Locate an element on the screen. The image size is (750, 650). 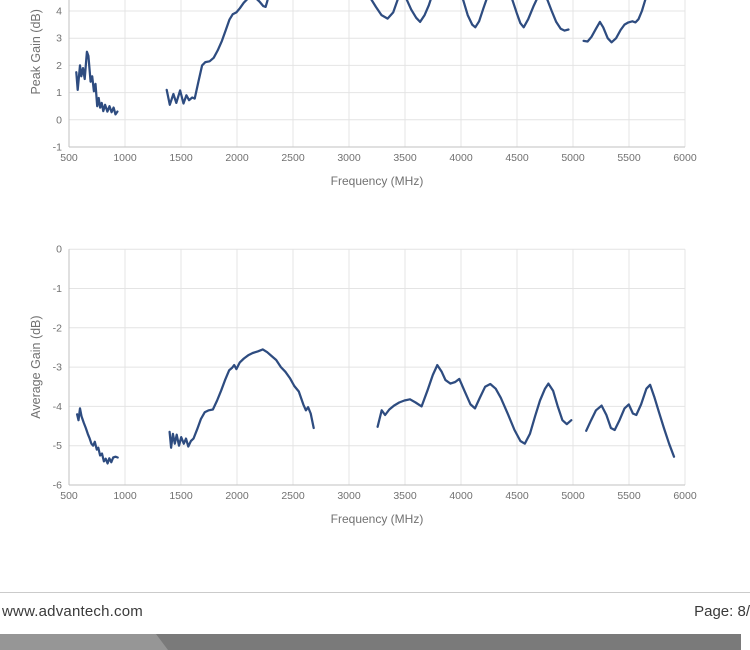
y-axis-title: Average Gain (dB) is located at coordinates (36, 366).